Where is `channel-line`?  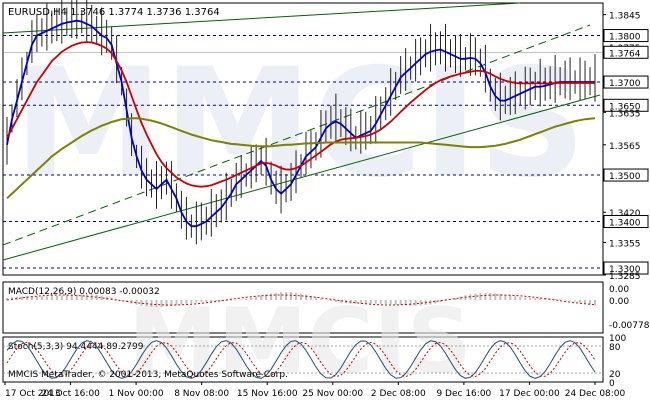
channel-line is located at coordinates (261, 18).